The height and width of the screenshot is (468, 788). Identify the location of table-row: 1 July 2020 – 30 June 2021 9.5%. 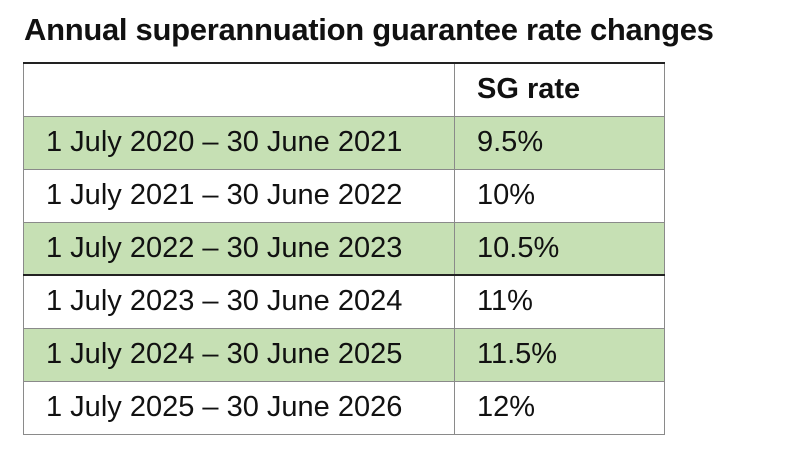
(344, 142).